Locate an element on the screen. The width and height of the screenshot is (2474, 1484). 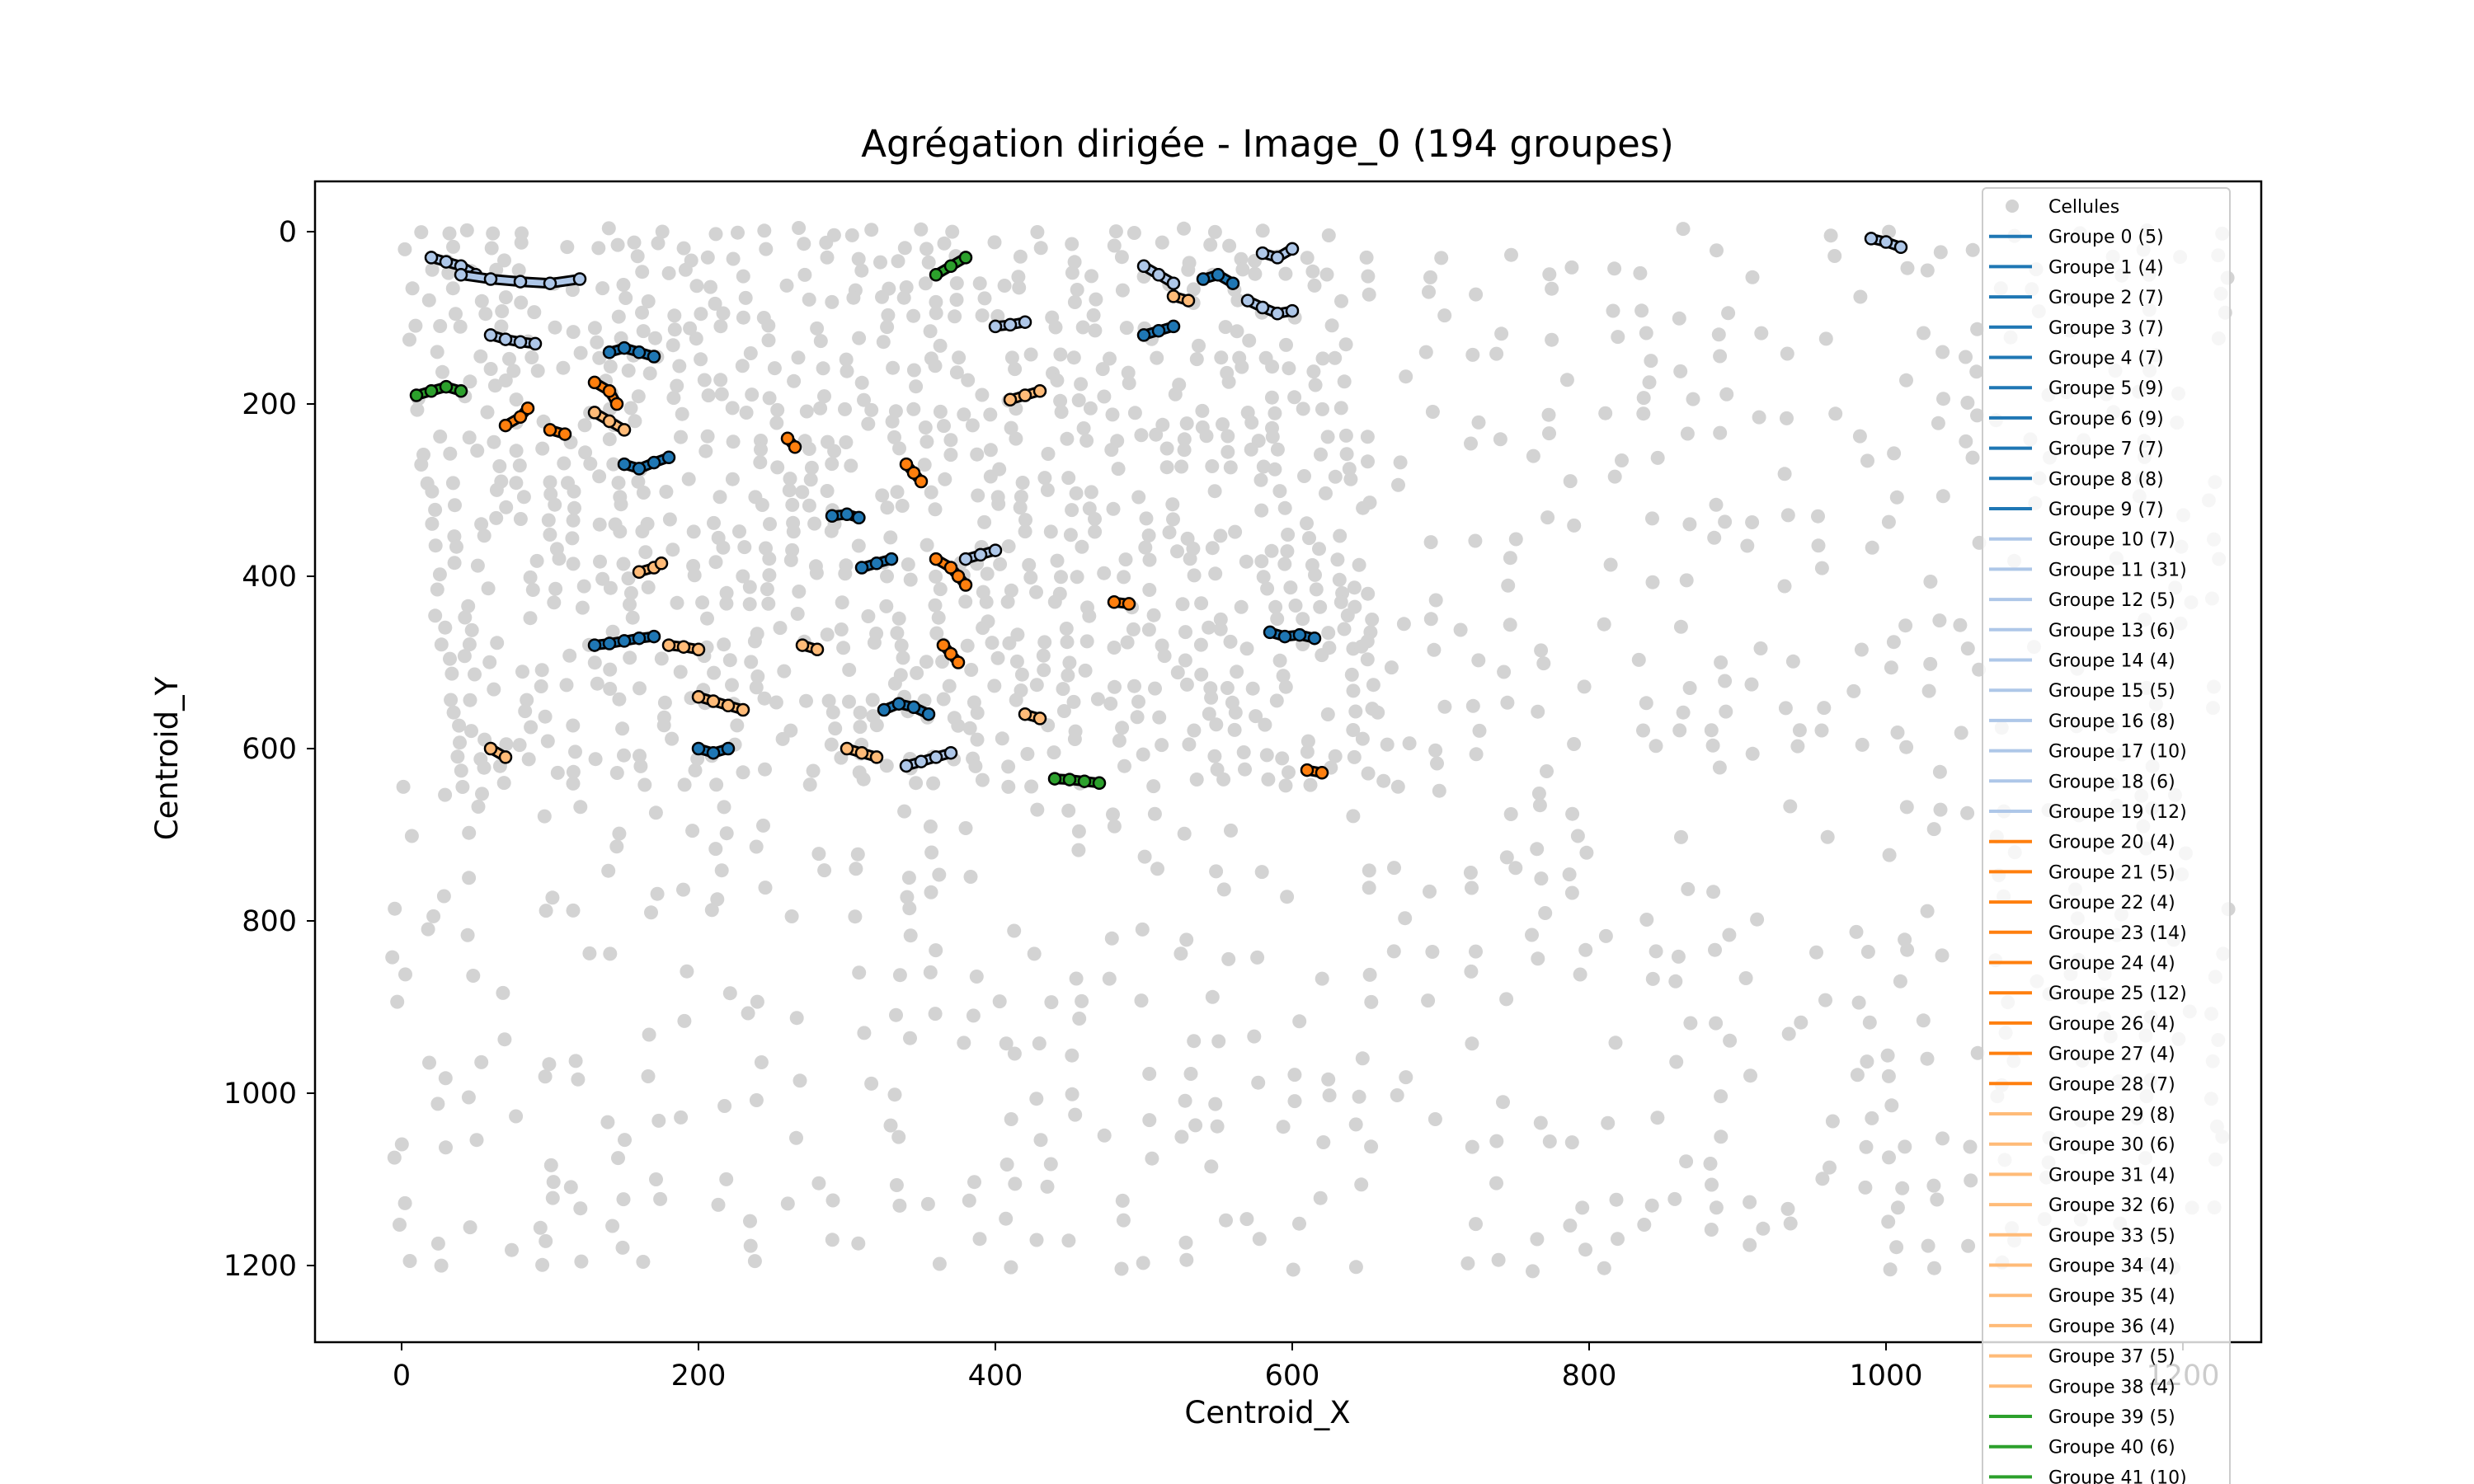
group-path is located at coordinates (438, 390).